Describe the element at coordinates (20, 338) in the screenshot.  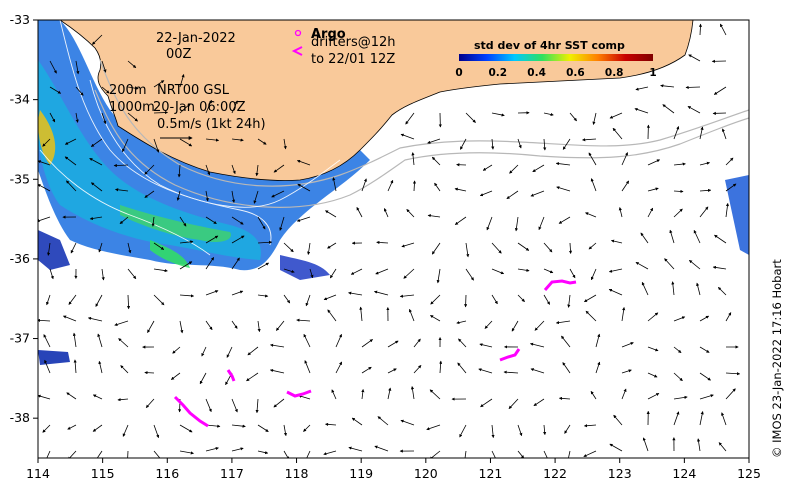
I see `y-tick-label: -37` at that location.